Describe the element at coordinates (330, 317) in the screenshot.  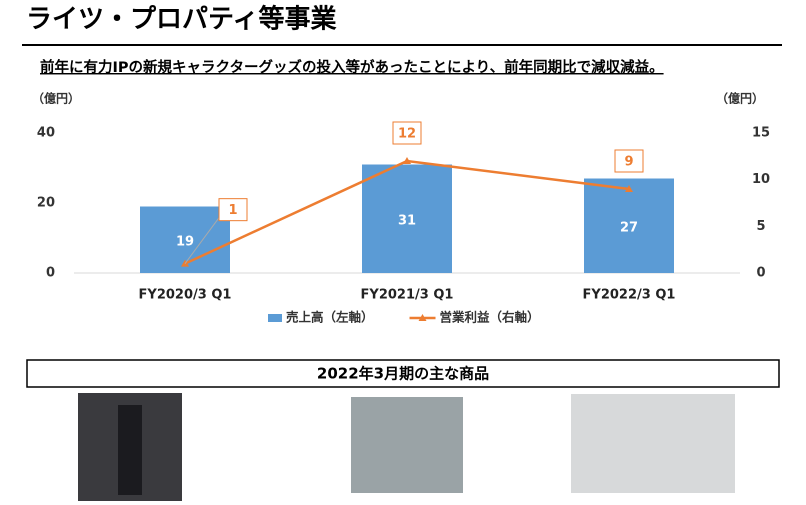
I see `legend-label: 売上高（左軸）` at that location.